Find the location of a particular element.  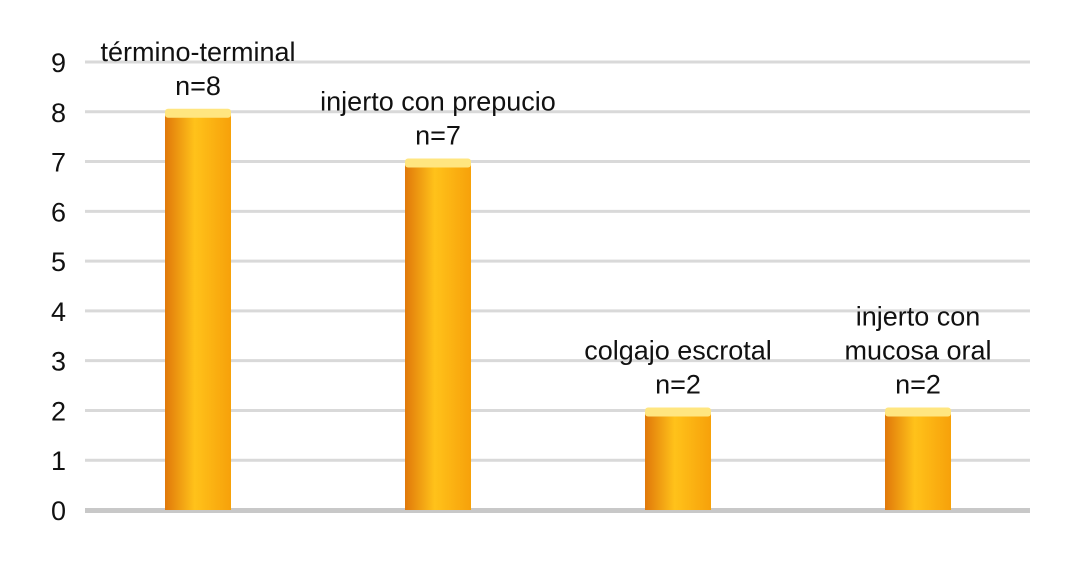

bar-data-label: n=8 is located at coordinates (198, 86).